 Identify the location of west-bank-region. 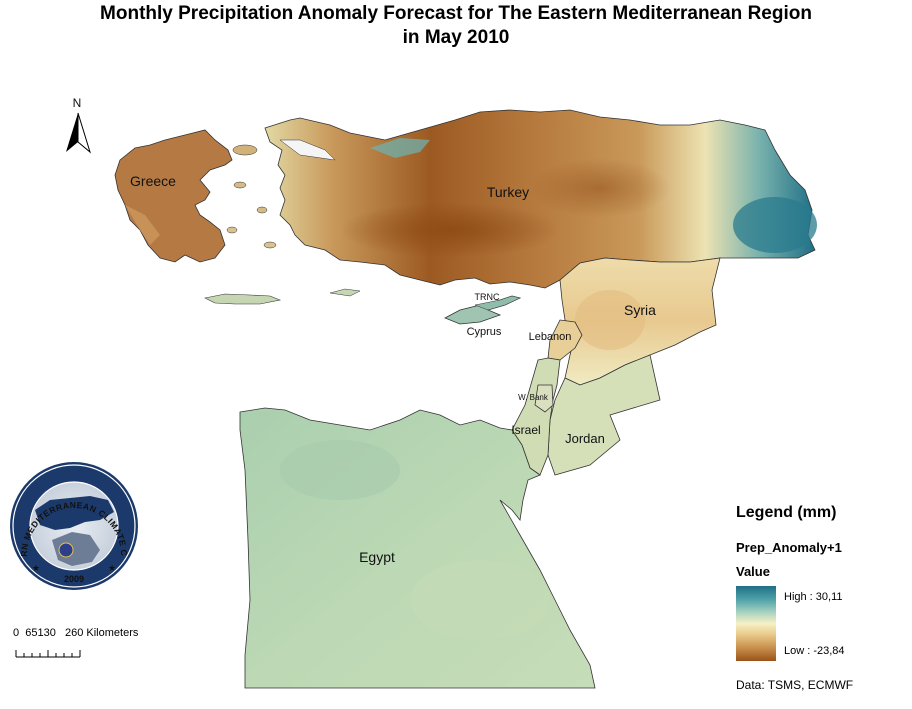
(544, 398).